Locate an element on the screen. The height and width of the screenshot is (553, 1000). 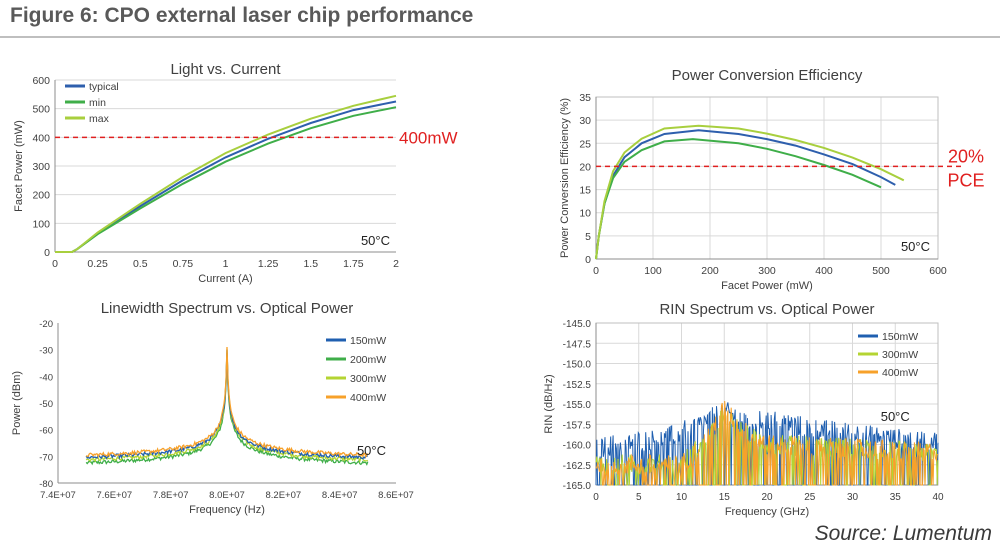
threshold-label: 400mW is located at coordinates (428, 137).